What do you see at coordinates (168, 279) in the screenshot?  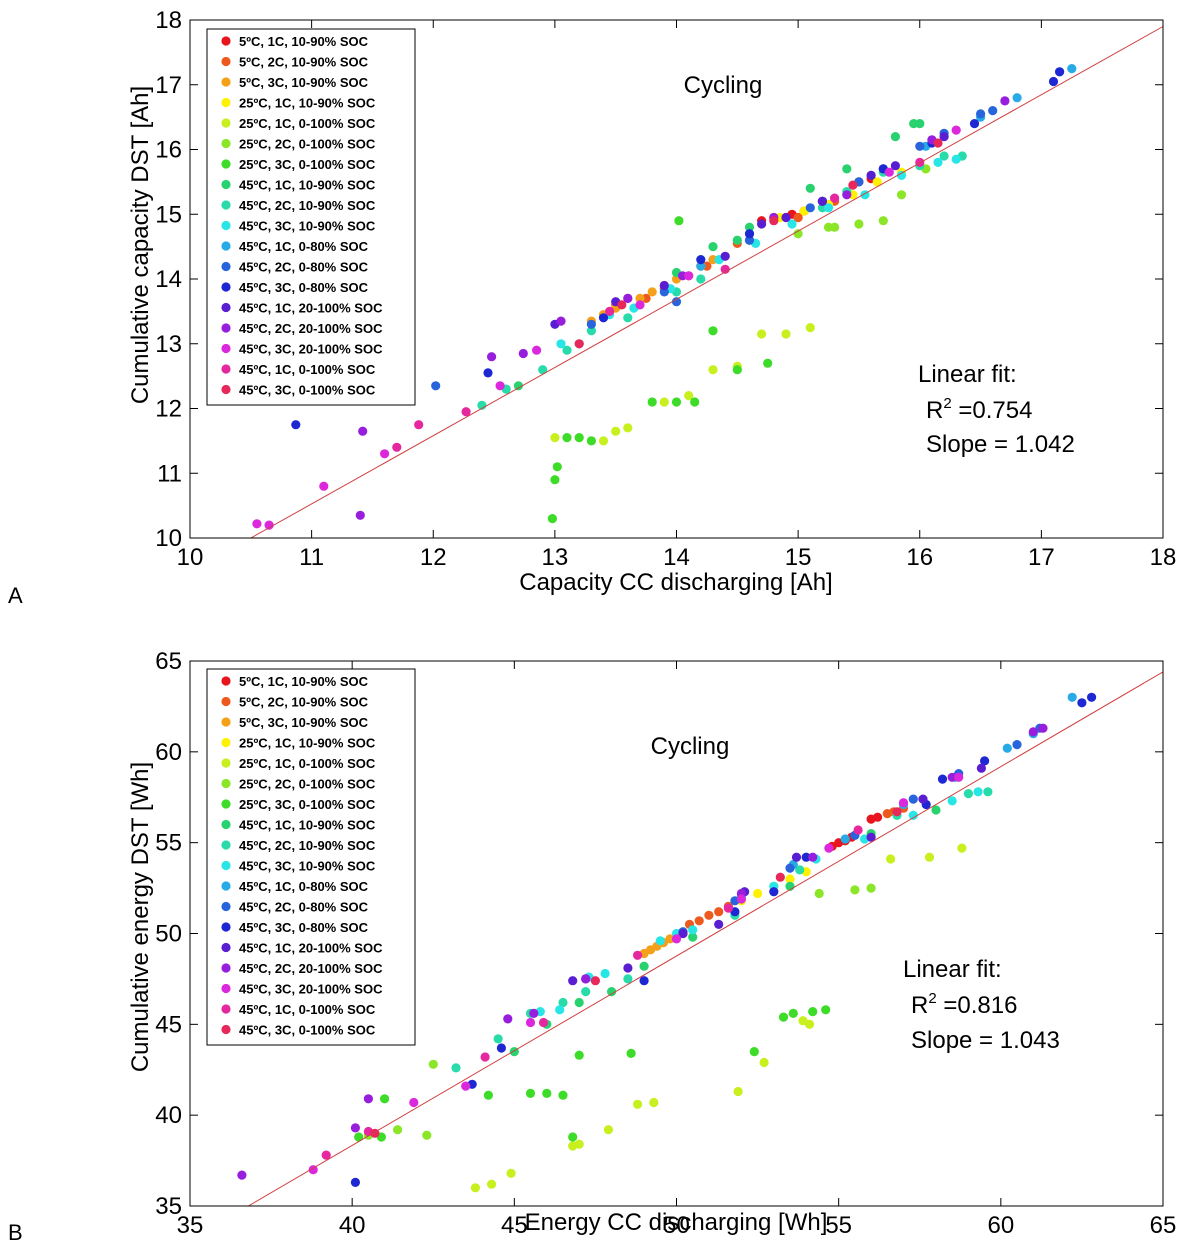 I see `y-tick-label: 14` at bounding box center [168, 279].